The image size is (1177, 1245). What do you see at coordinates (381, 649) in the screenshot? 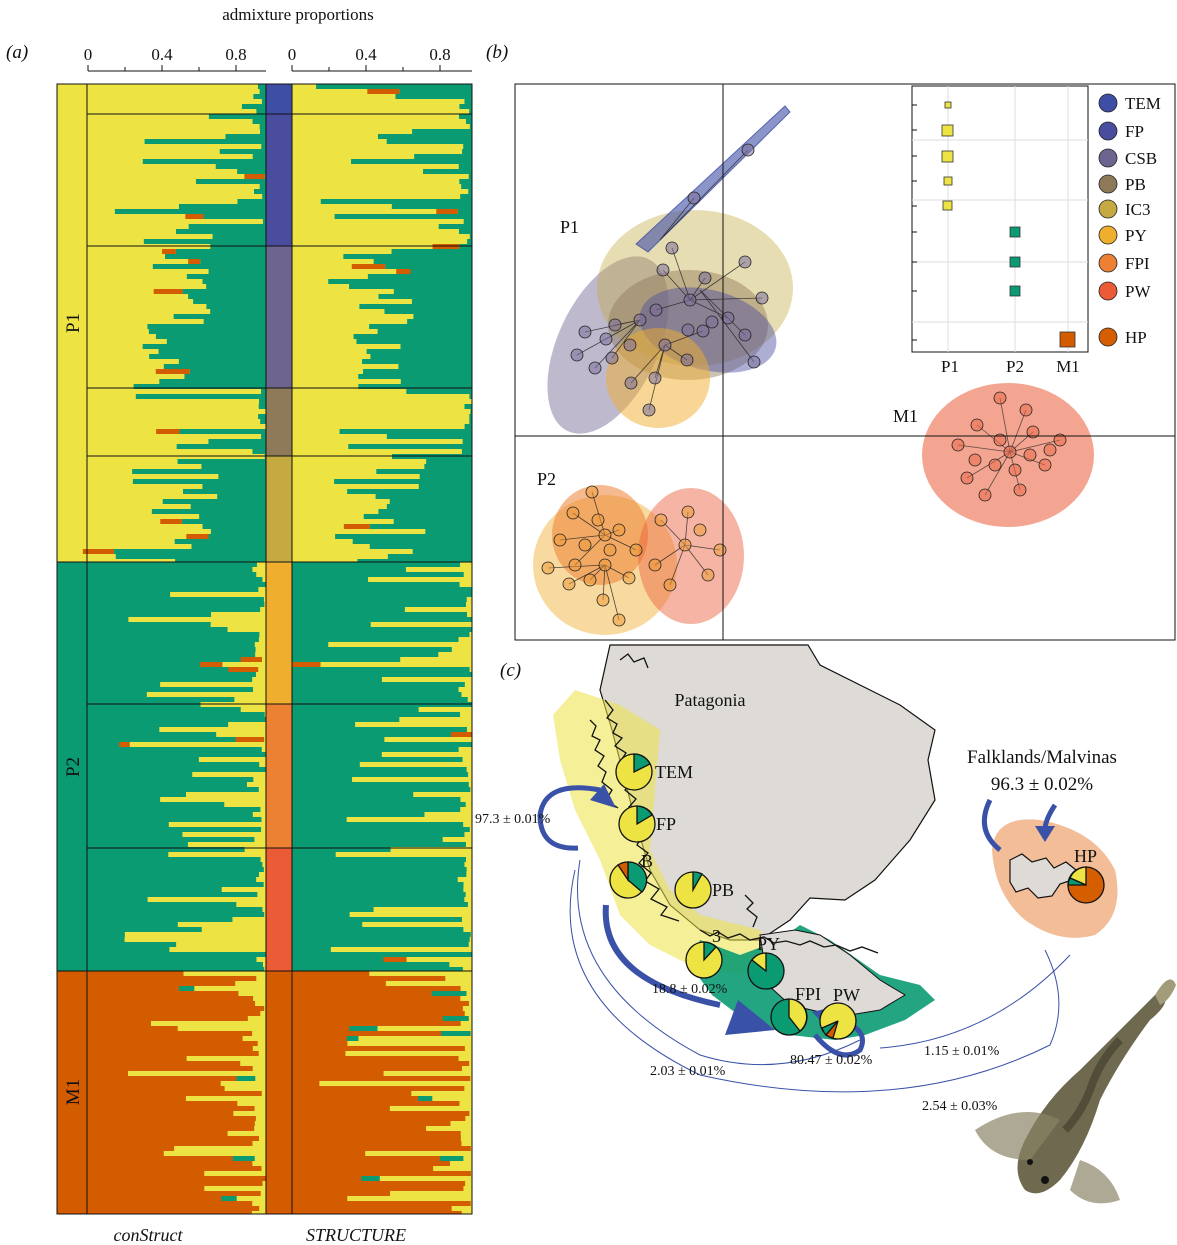
I see `structure-admixture-bars` at bounding box center [381, 649].